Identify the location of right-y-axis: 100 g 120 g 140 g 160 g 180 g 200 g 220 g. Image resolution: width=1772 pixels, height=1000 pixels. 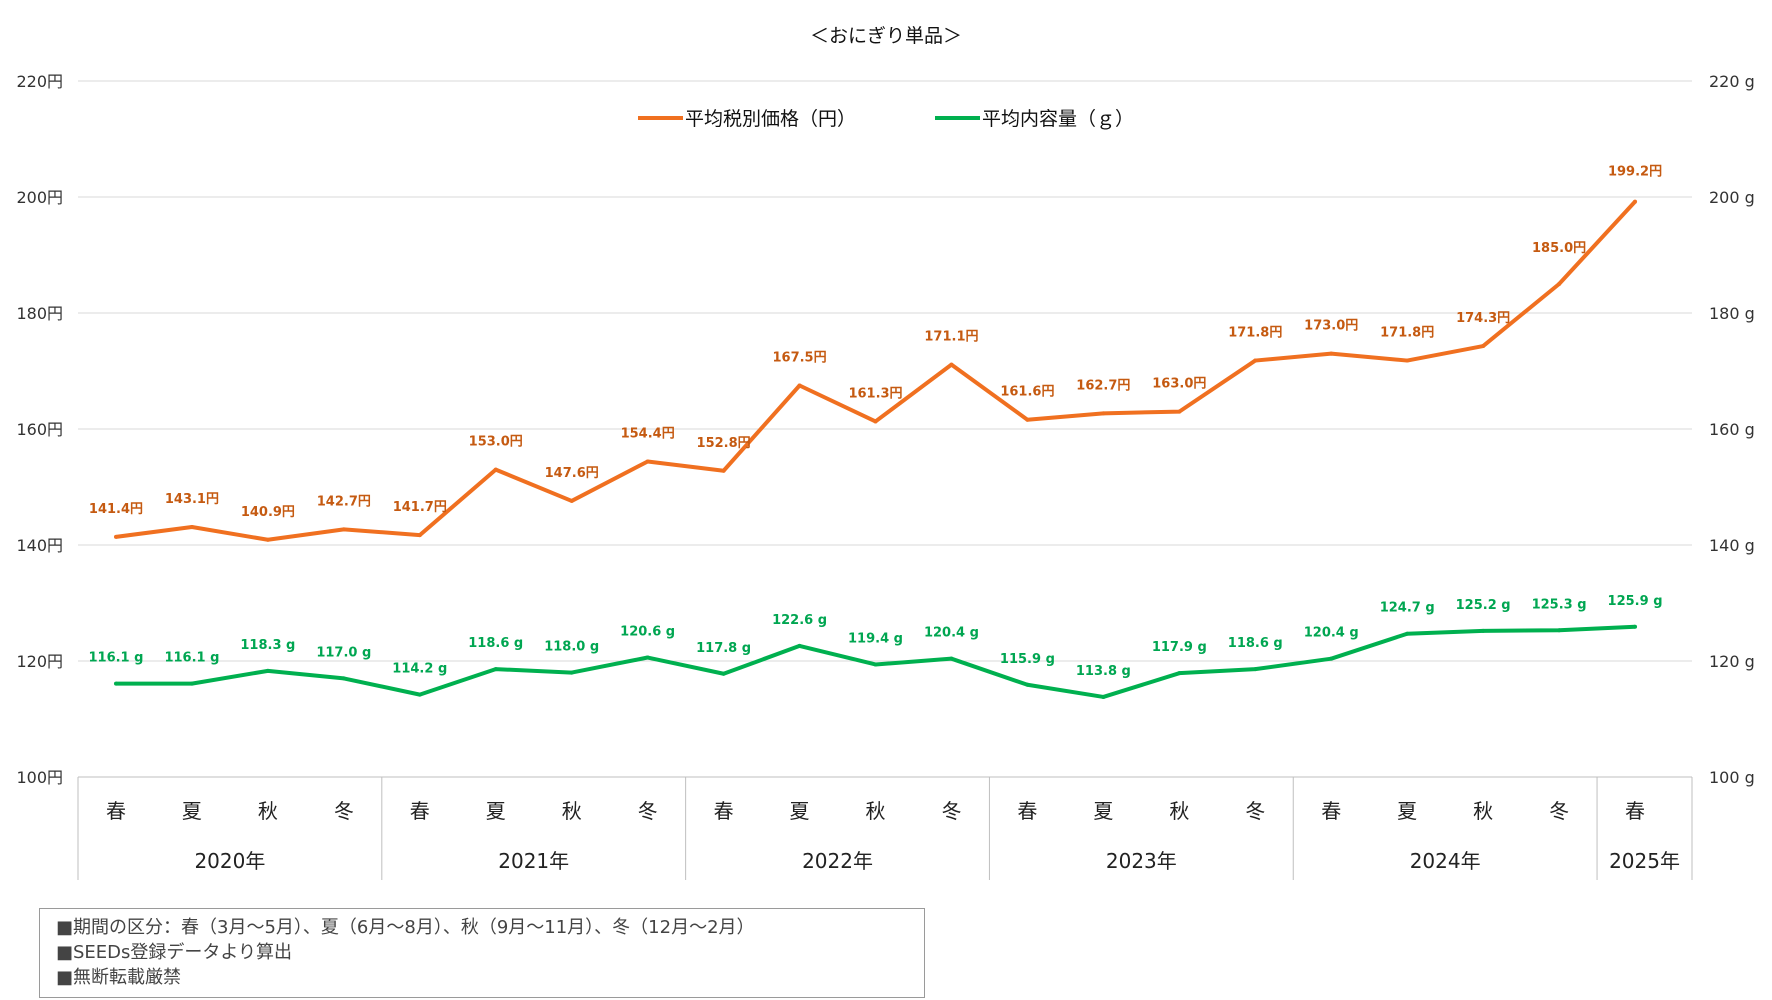
(1732, 429).